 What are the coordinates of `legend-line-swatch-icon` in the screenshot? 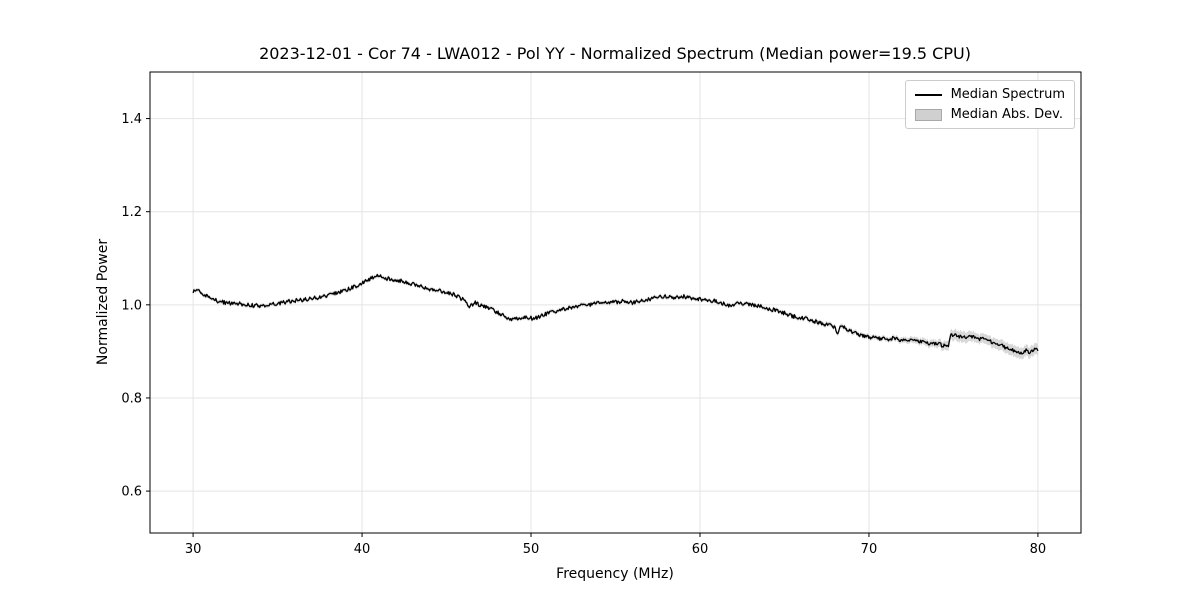 It's located at (928, 94).